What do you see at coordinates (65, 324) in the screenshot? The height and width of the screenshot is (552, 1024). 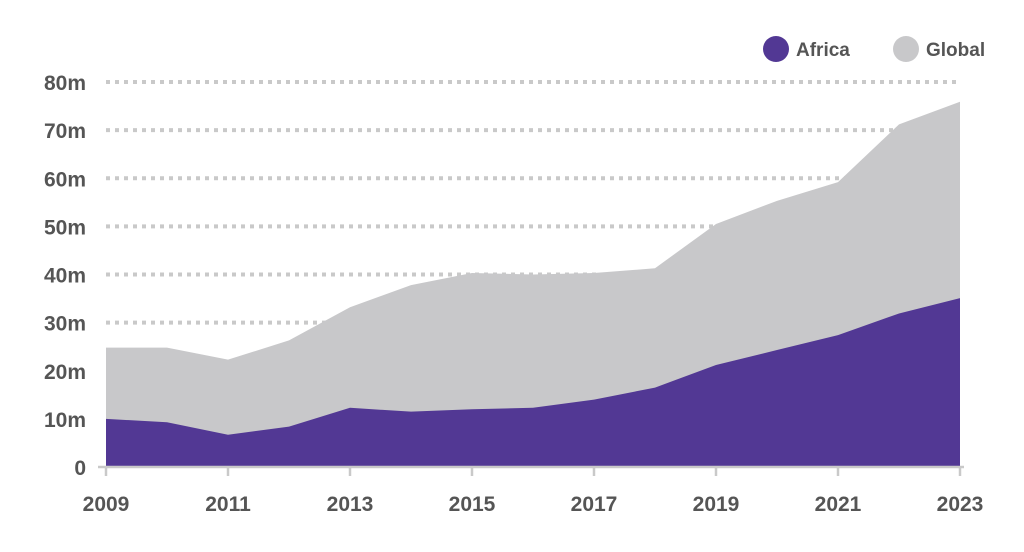 I see `y-tick-label: 30m` at bounding box center [65, 324].